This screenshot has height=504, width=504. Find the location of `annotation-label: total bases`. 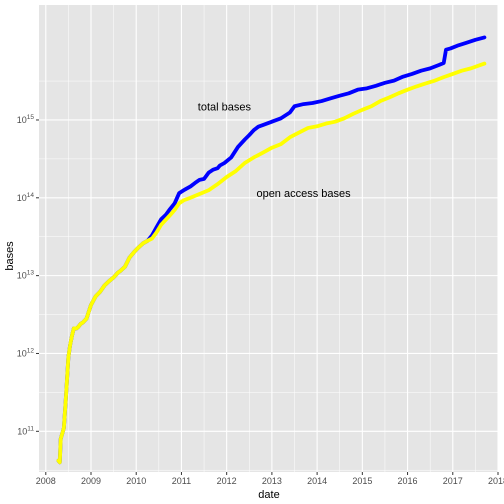

annotation-label: total bases is located at coordinates (225, 107).